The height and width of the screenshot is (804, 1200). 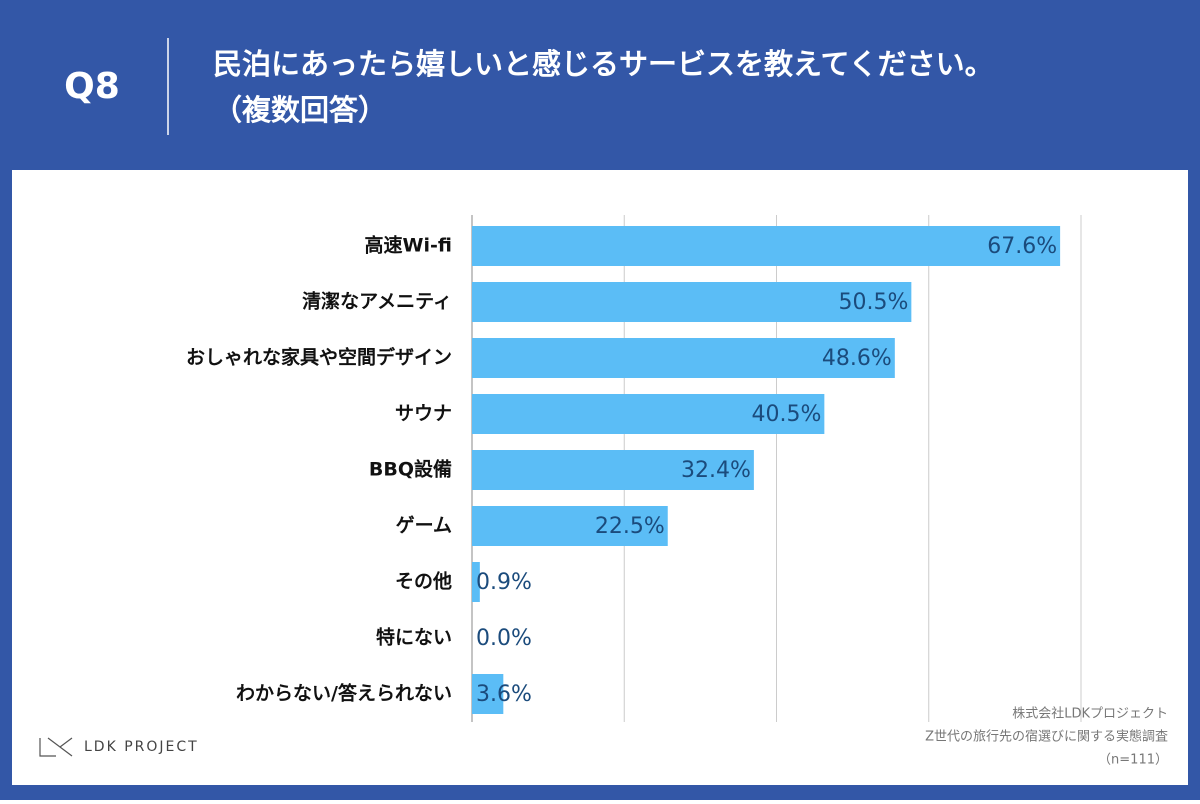 I want to click on category-label: サウナ, so click(x=423, y=414).